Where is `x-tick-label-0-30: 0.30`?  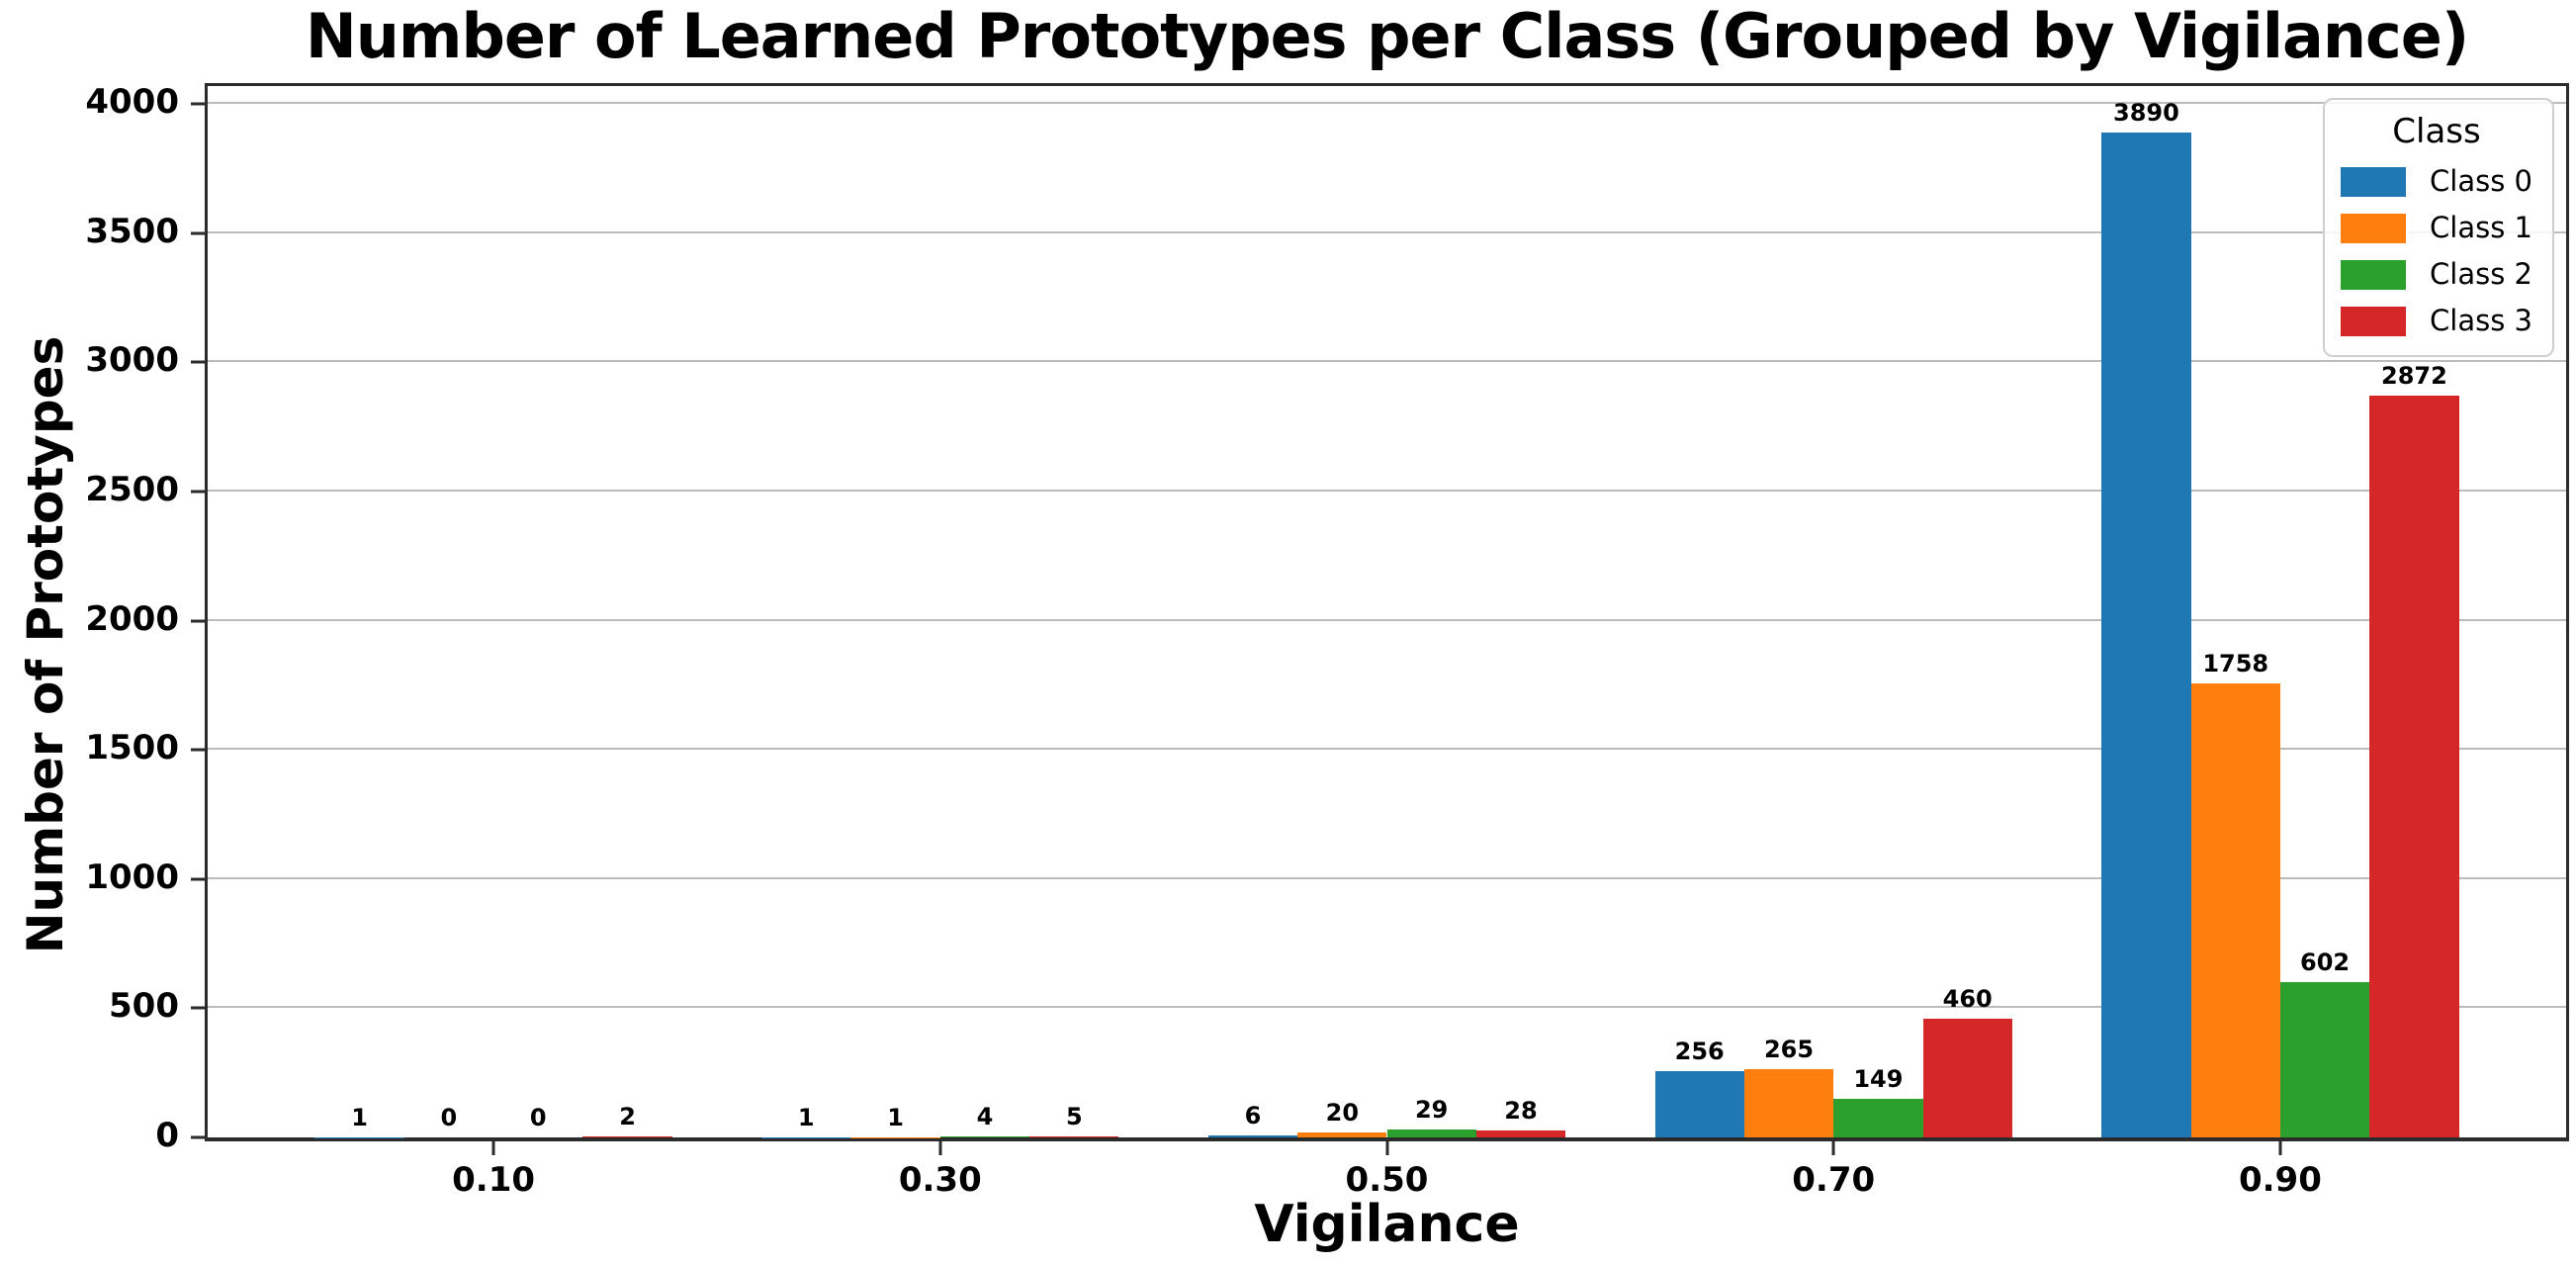 x-tick-label-0-30: 0.30 is located at coordinates (940, 1180).